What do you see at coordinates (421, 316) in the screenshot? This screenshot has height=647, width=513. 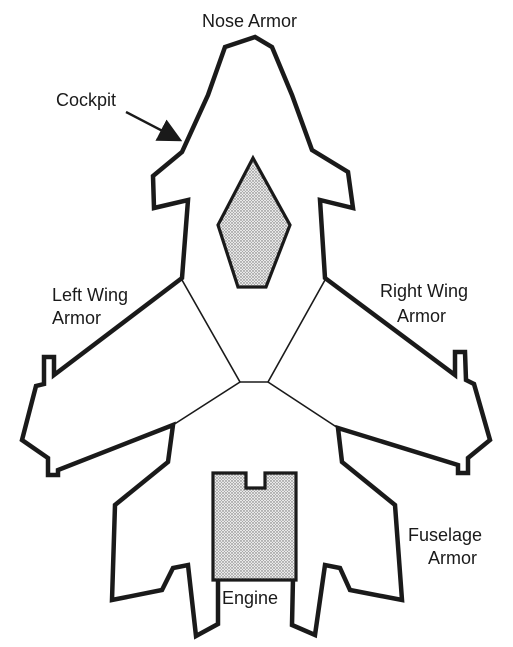 I see `right-wing-label-line2: Armor` at bounding box center [421, 316].